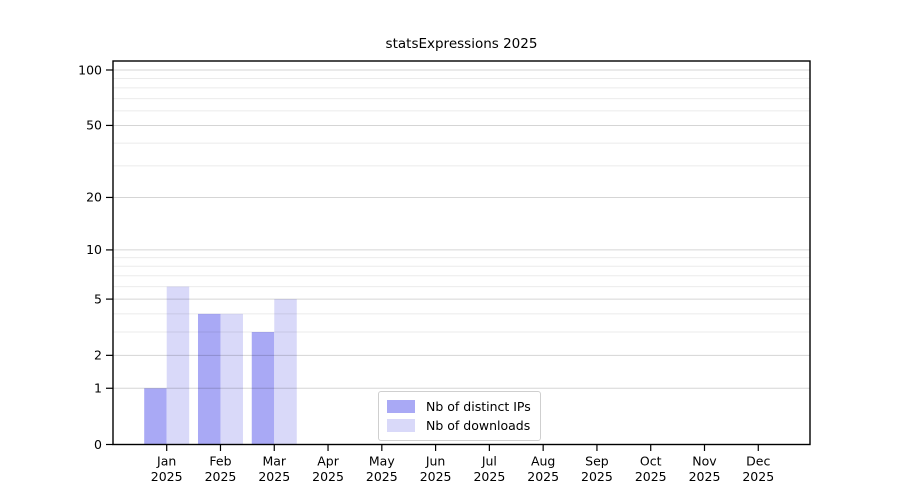 This screenshot has width=900, height=500. I want to click on x-tick-label-month: Jan, so click(166, 461).